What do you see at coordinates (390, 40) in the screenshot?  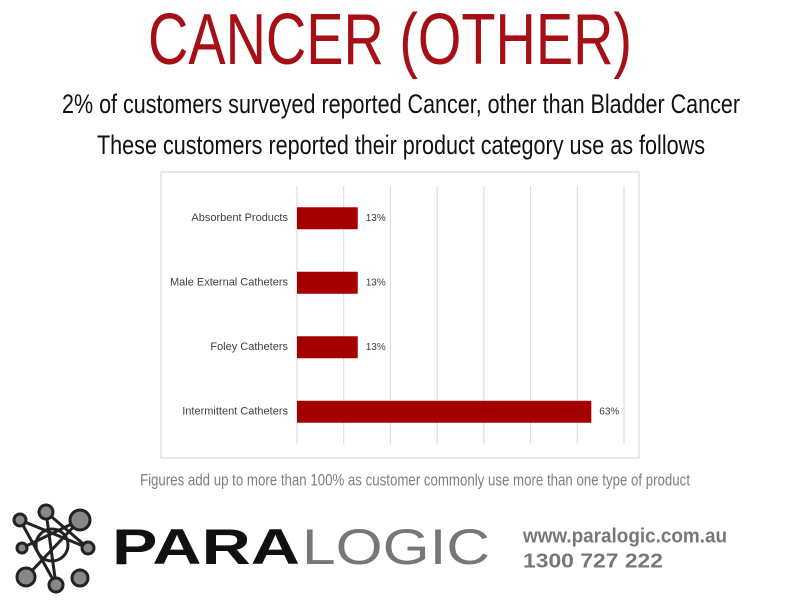 I see `slide-title: CANCER (OTHER)` at bounding box center [390, 40].